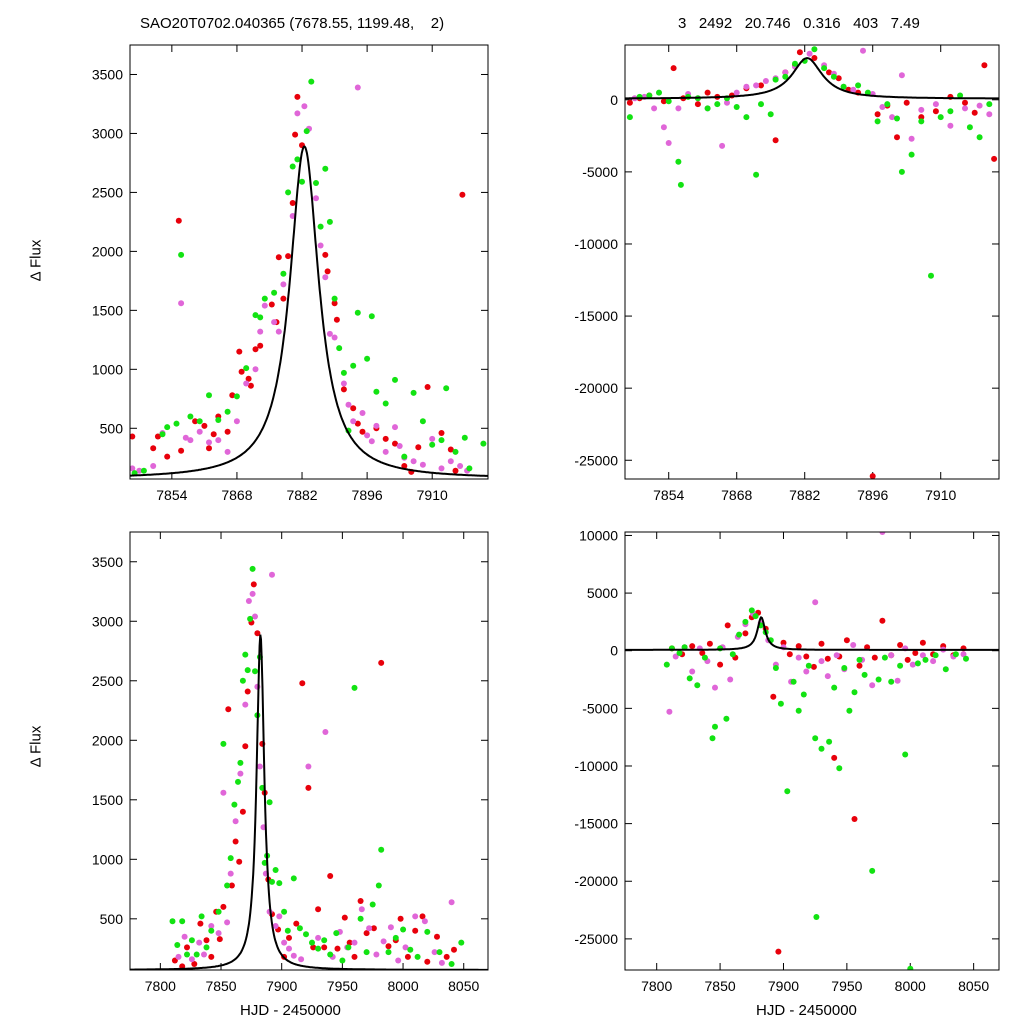  What do you see at coordinates (940, 495) in the screenshot?
I see `x-tick-label: 7910` at bounding box center [940, 495].